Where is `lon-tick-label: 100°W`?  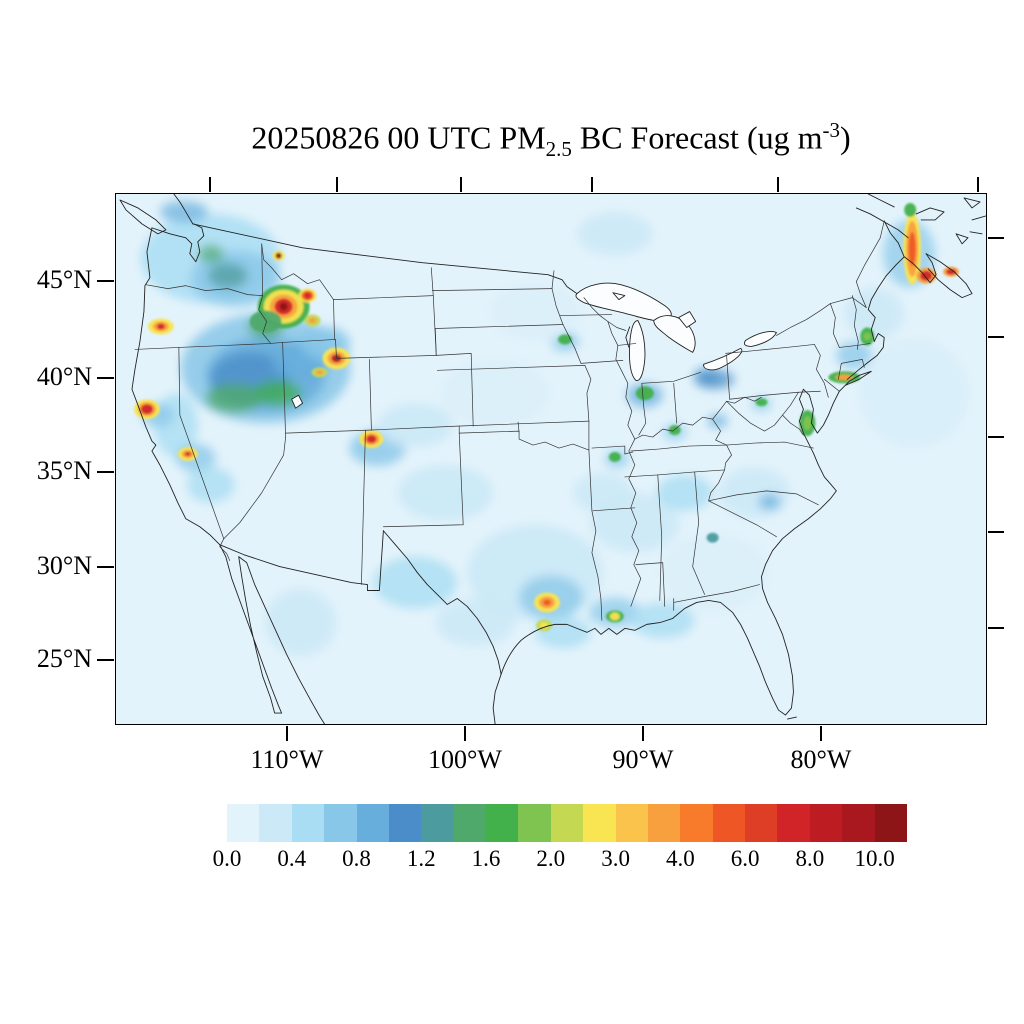 lon-tick-label: 100°W is located at coordinates (465, 759).